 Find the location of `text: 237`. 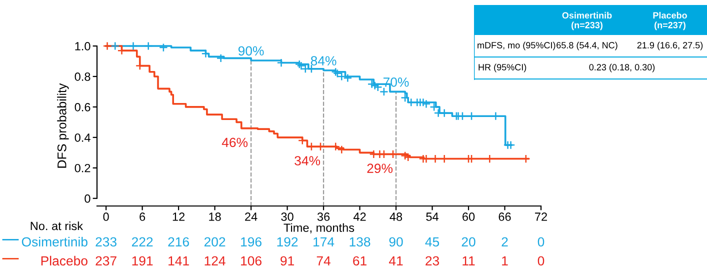

text: 237 is located at coordinates (106, 261).